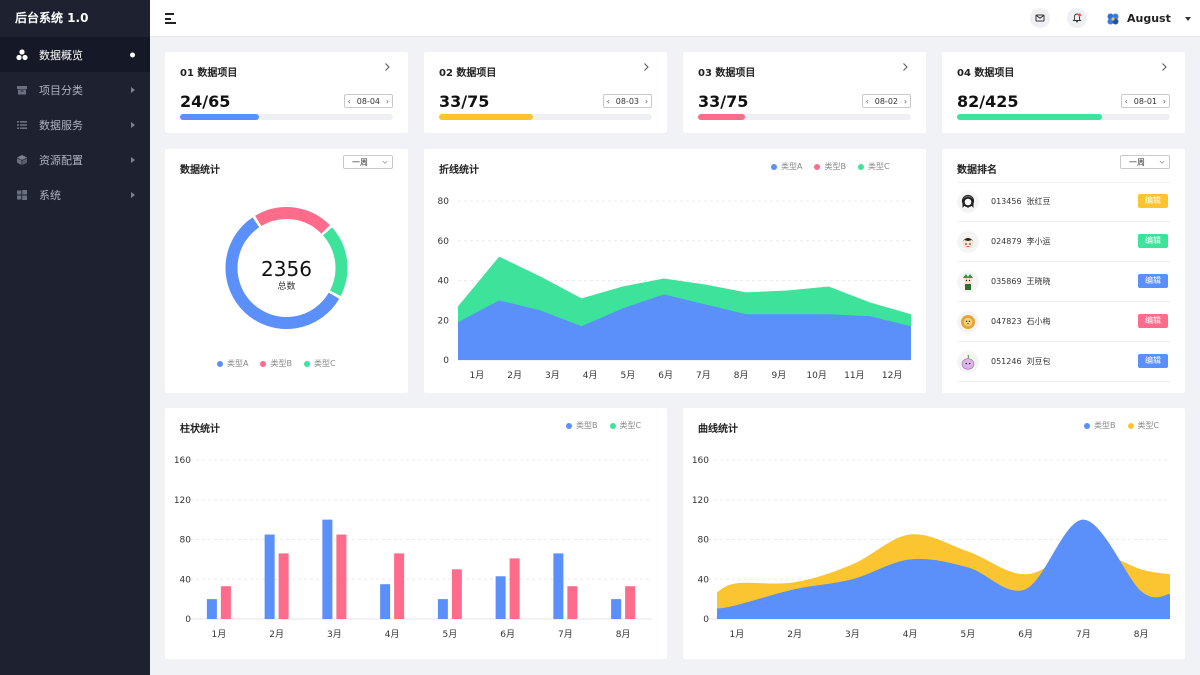 This screenshot has width=1200, height=675. I want to click on donut-total: 2356, so click(286, 269).